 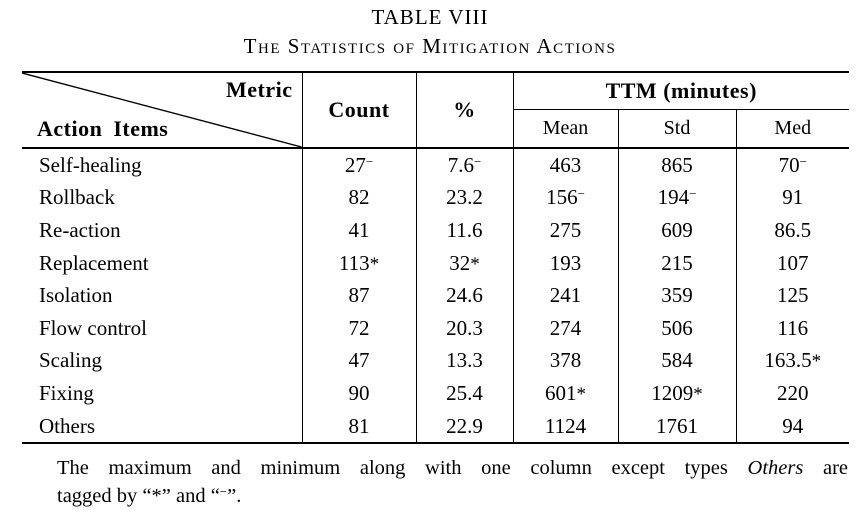 I want to click on mean-cell: 601*, so click(x=565, y=393).